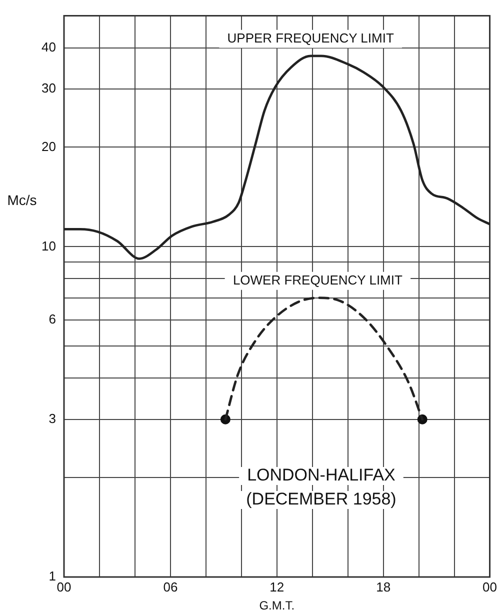 The image size is (500, 616). Describe the element at coordinates (49, 146) in the screenshot. I see `y-tick-label: 20` at that location.